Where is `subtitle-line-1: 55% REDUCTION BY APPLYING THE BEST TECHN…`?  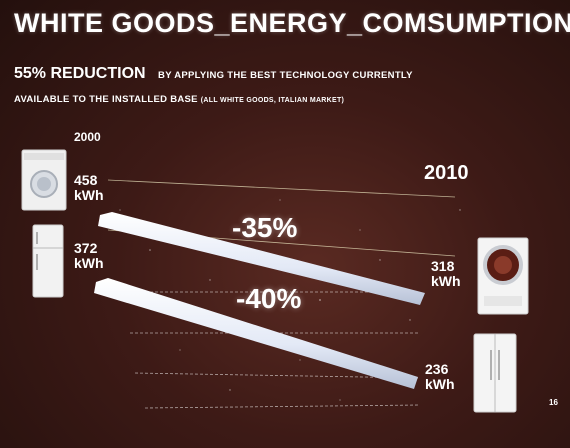
subtitle-line-1: 55% REDUCTION BY APPLYING THE BEST TECHN… is located at coordinates (213, 74).